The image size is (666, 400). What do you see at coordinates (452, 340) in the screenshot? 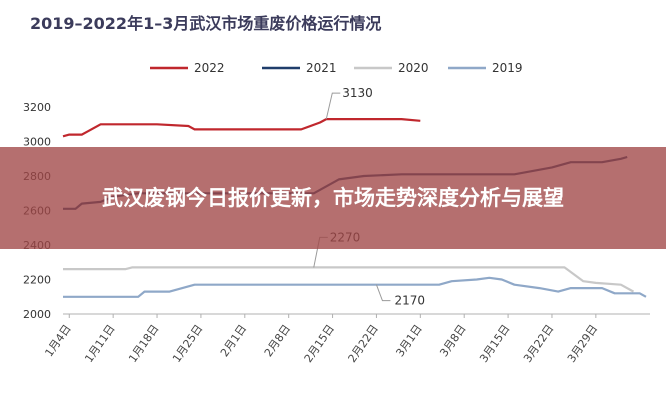
I see `x-tick-label: 3月8日` at bounding box center [452, 340].